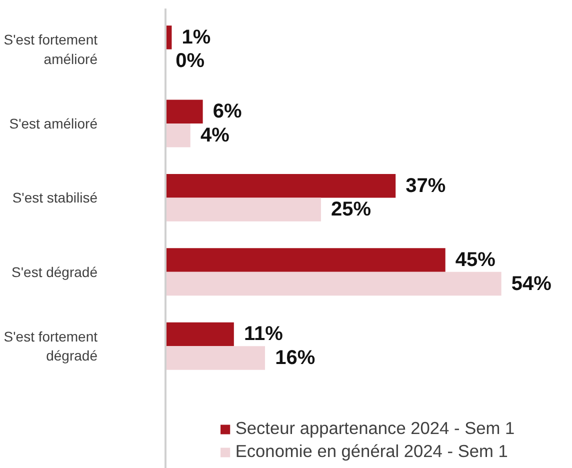  What do you see at coordinates (475, 260) in the screenshot?
I see `data-label: 45%` at bounding box center [475, 260].